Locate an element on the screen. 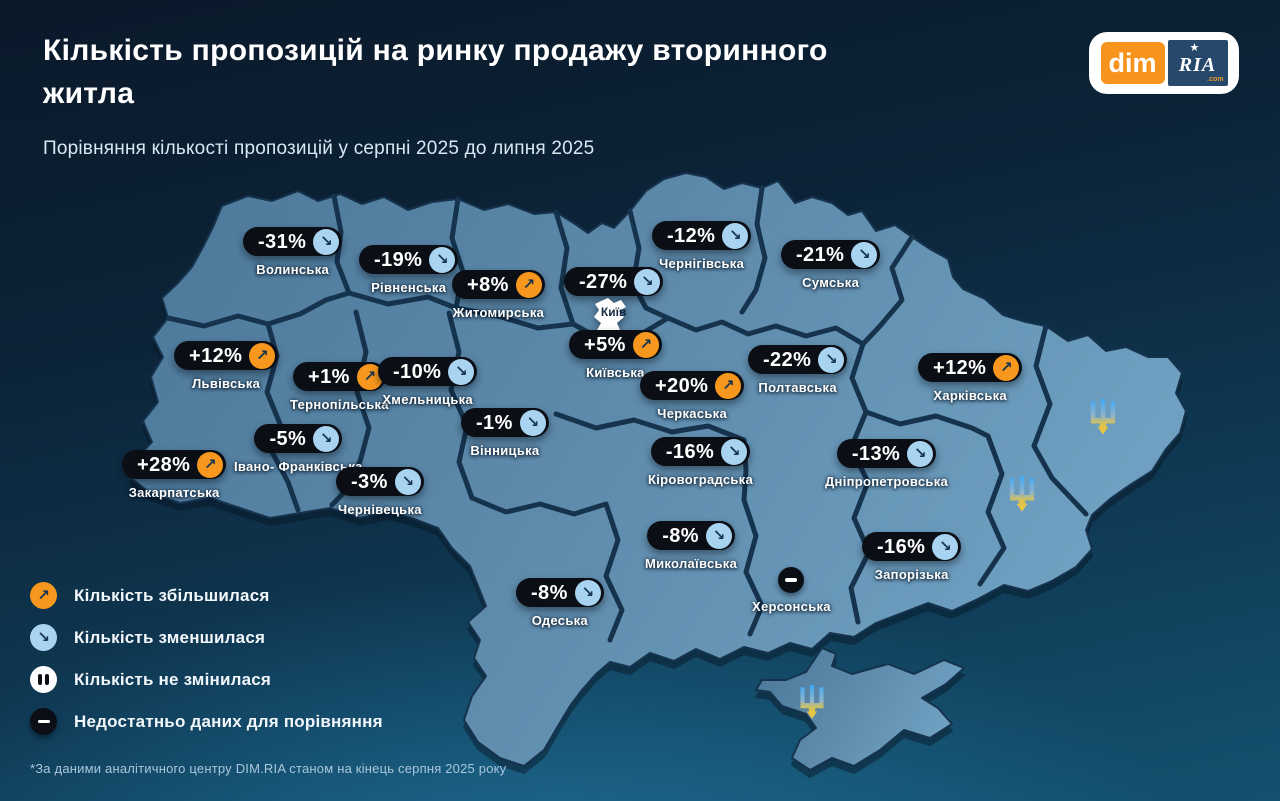 The width and height of the screenshot is (1280, 801). percent-pill: -10% ↘ is located at coordinates (428, 371).